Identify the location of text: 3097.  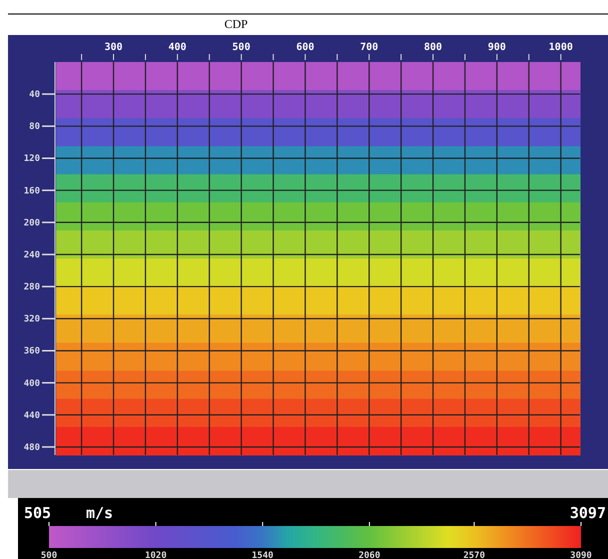
(588, 513).